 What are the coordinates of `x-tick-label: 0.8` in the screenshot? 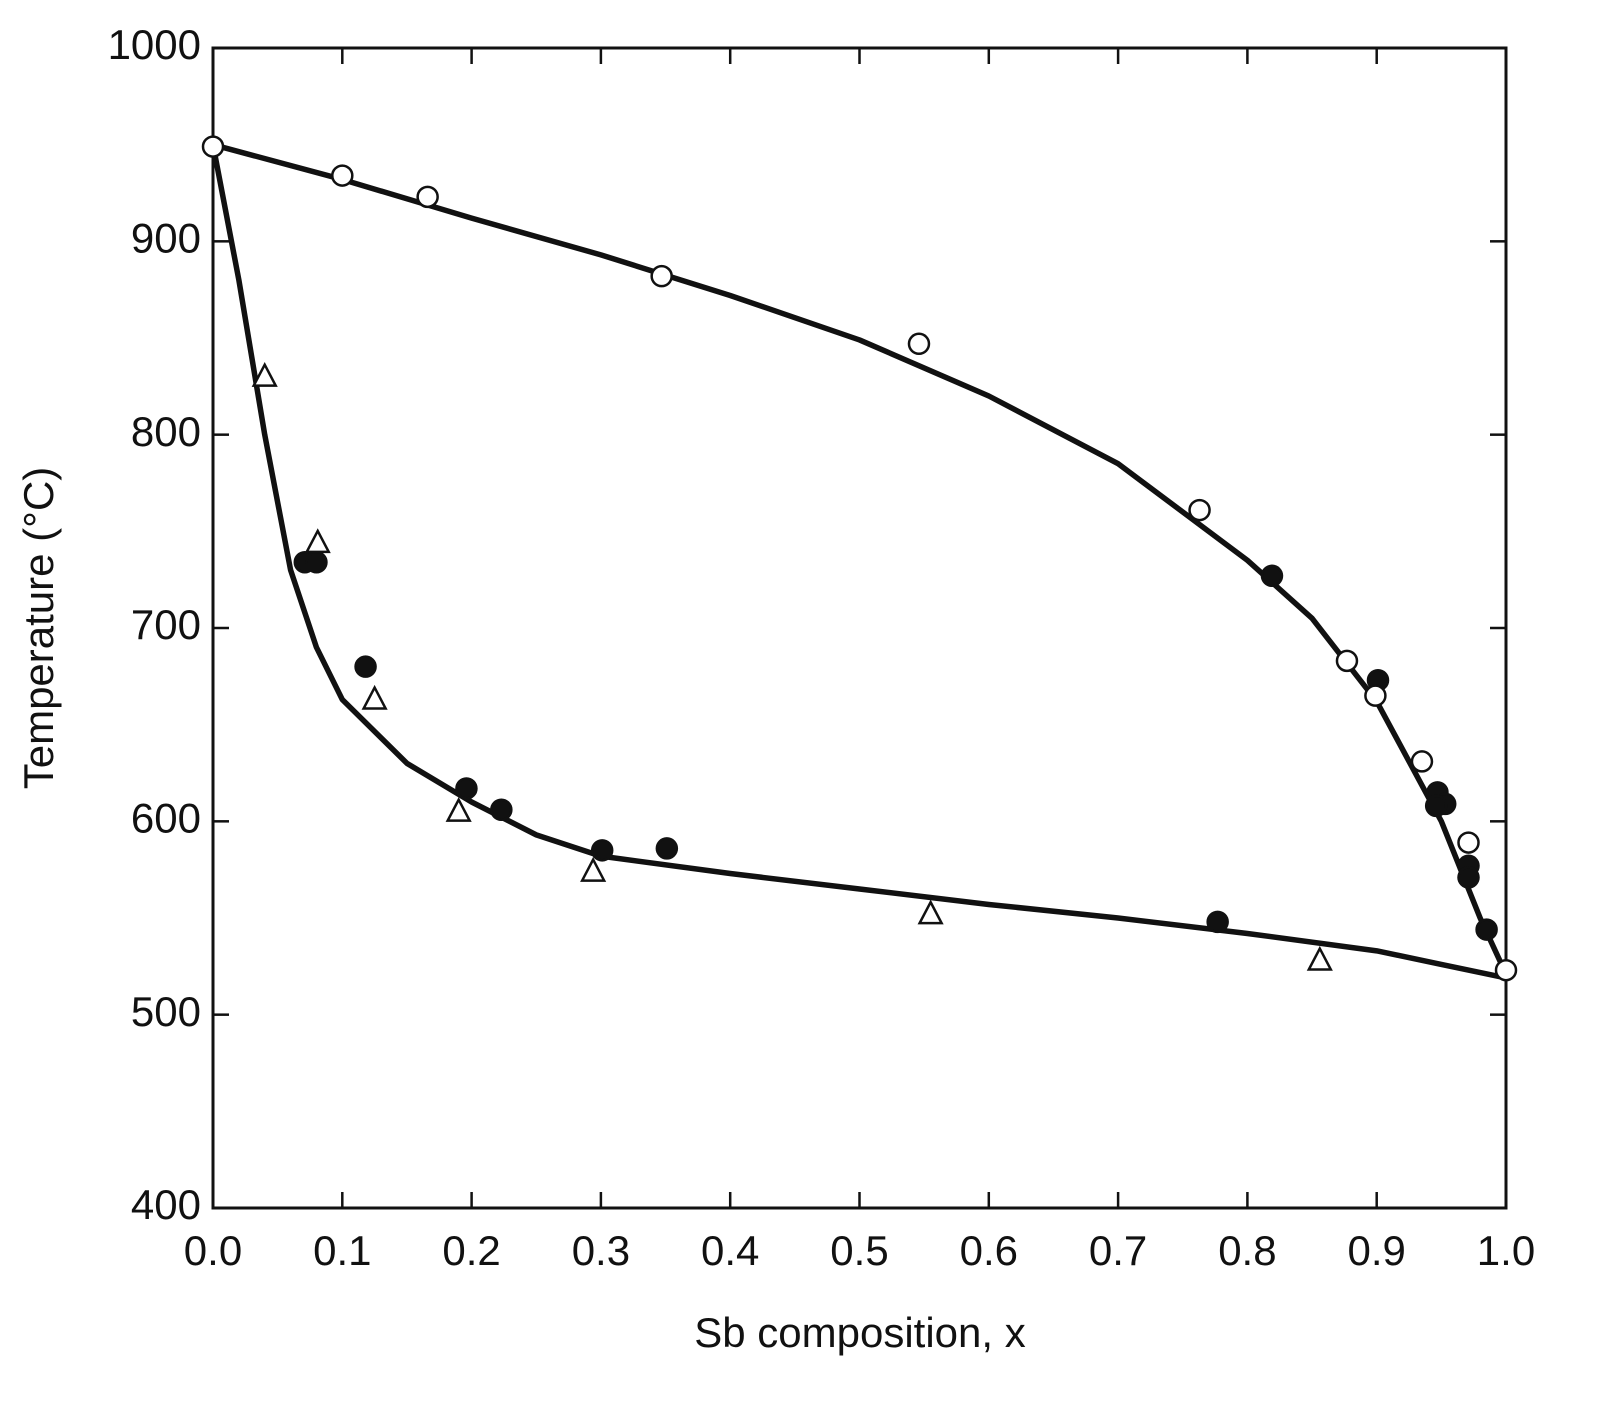 It's located at (1247, 1250).